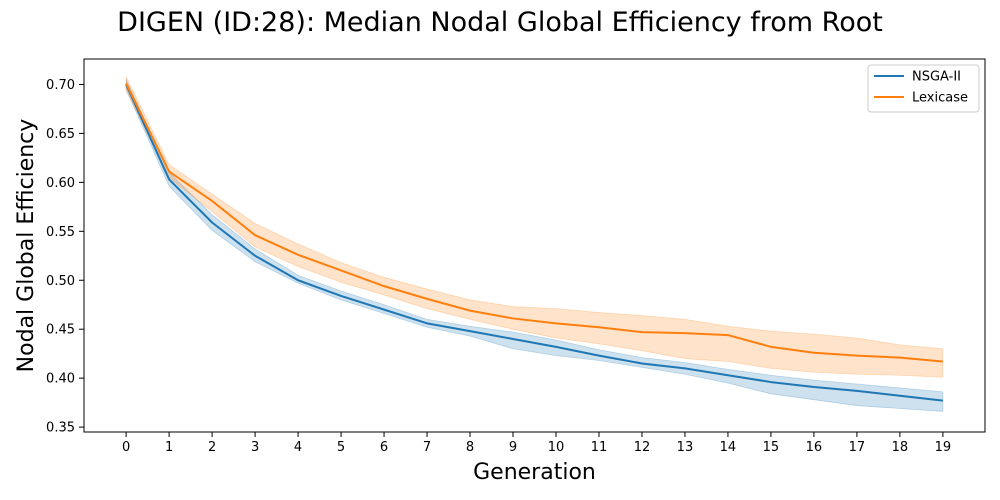 This screenshot has height=500, width=1000. What do you see at coordinates (60, 85) in the screenshot?
I see `y-tick-label: 0.70` at bounding box center [60, 85].